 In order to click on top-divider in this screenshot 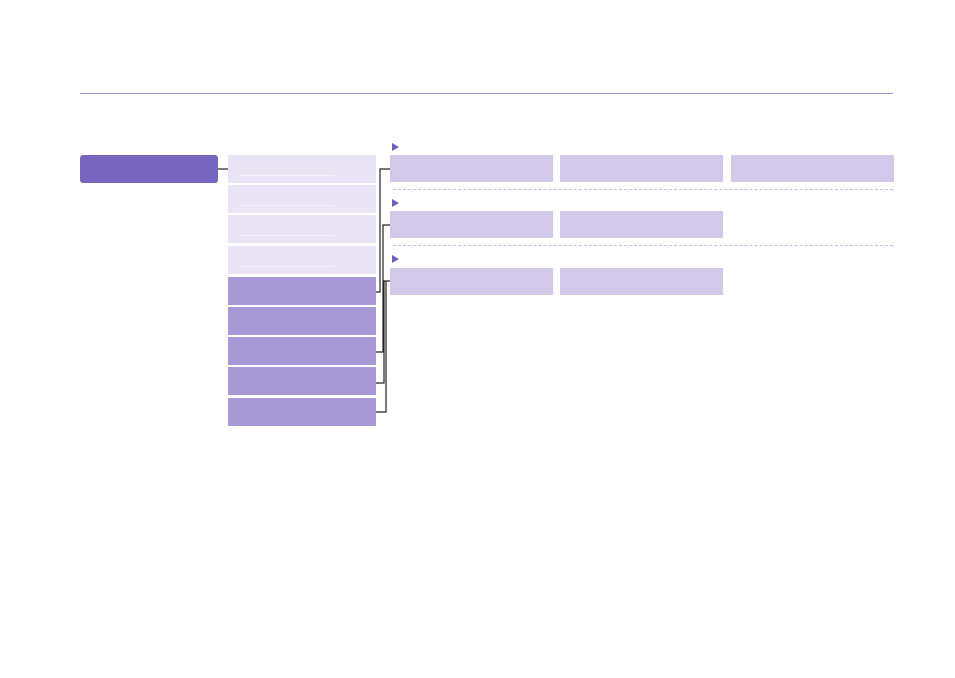, I will do `click(486, 93)`.